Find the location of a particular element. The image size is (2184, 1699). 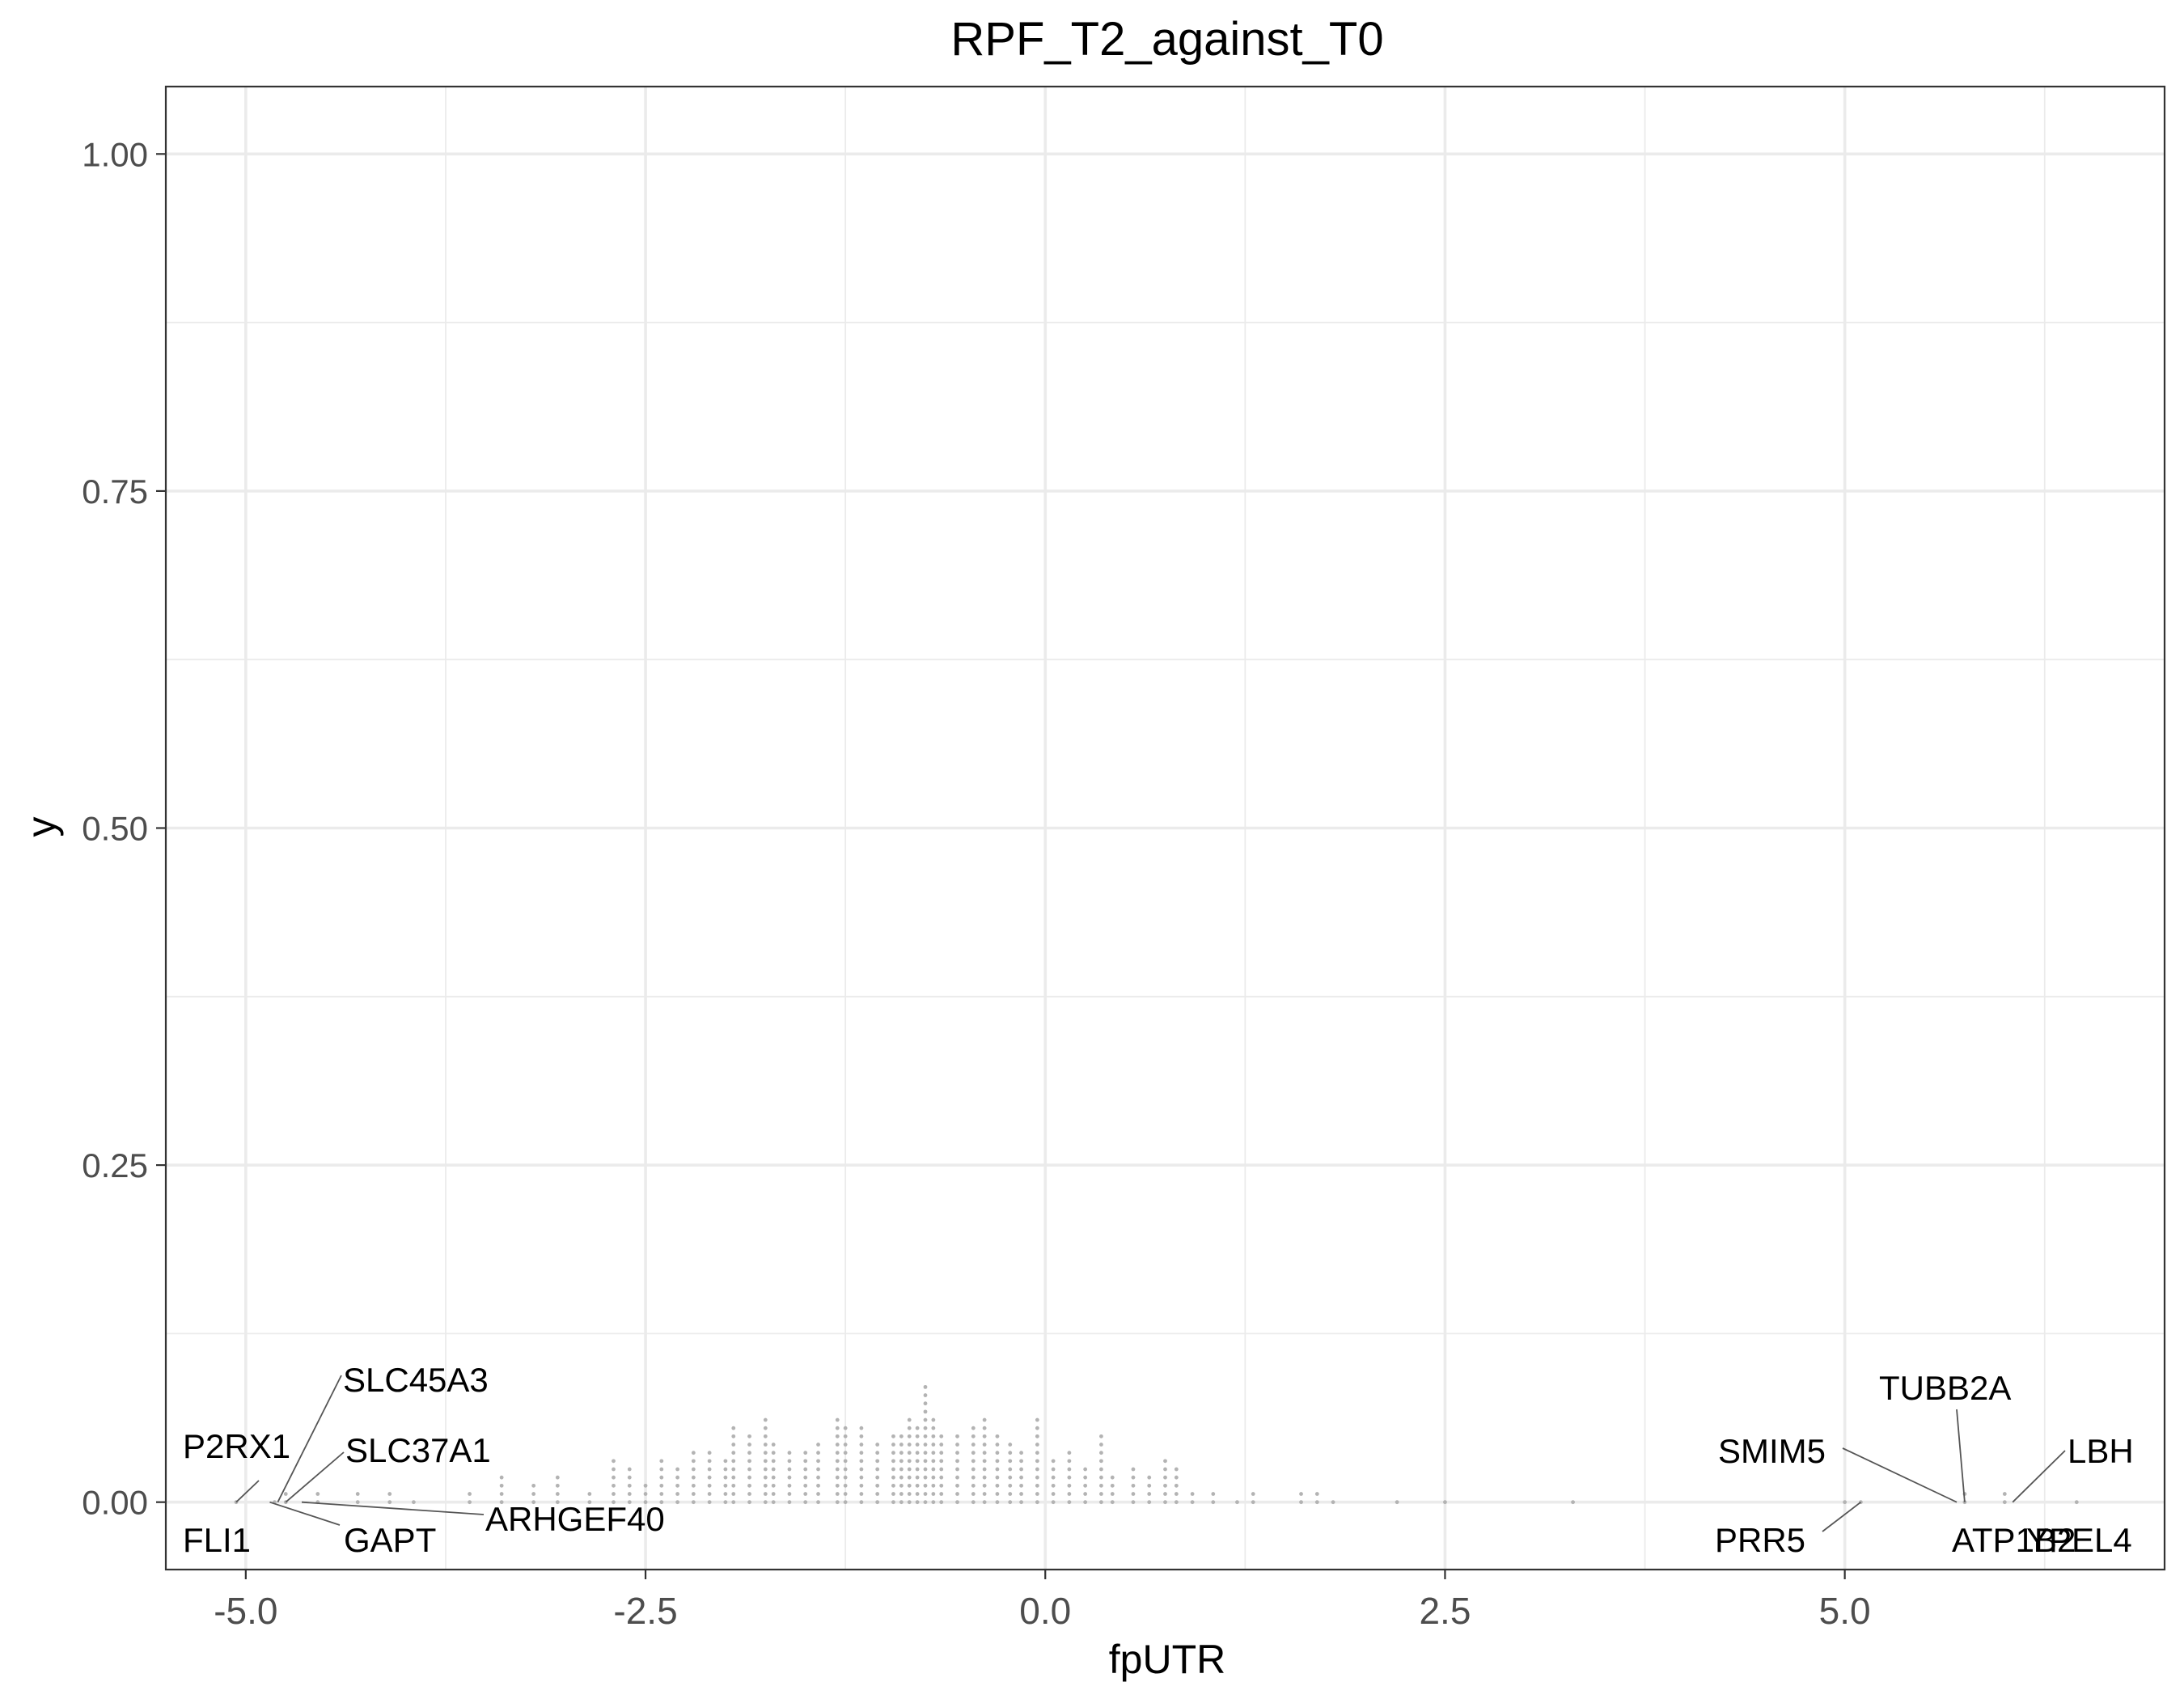

y-tick-label: 0.75 is located at coordinates (115, 491).